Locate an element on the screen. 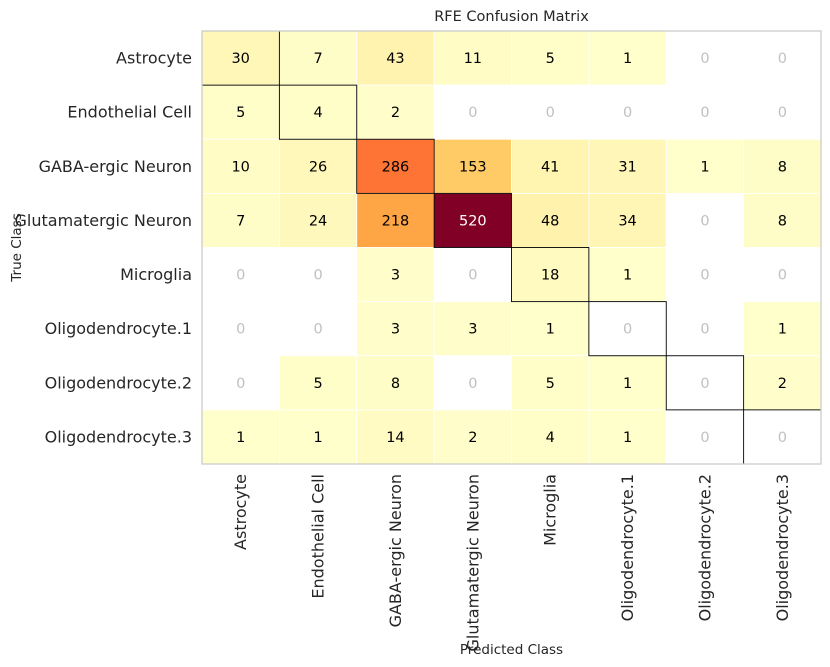 Image resolution: width=830 pixels, height=667 pixels. x-tick-label: GABA-ergic Neuron is located at coordinates (395, 550).